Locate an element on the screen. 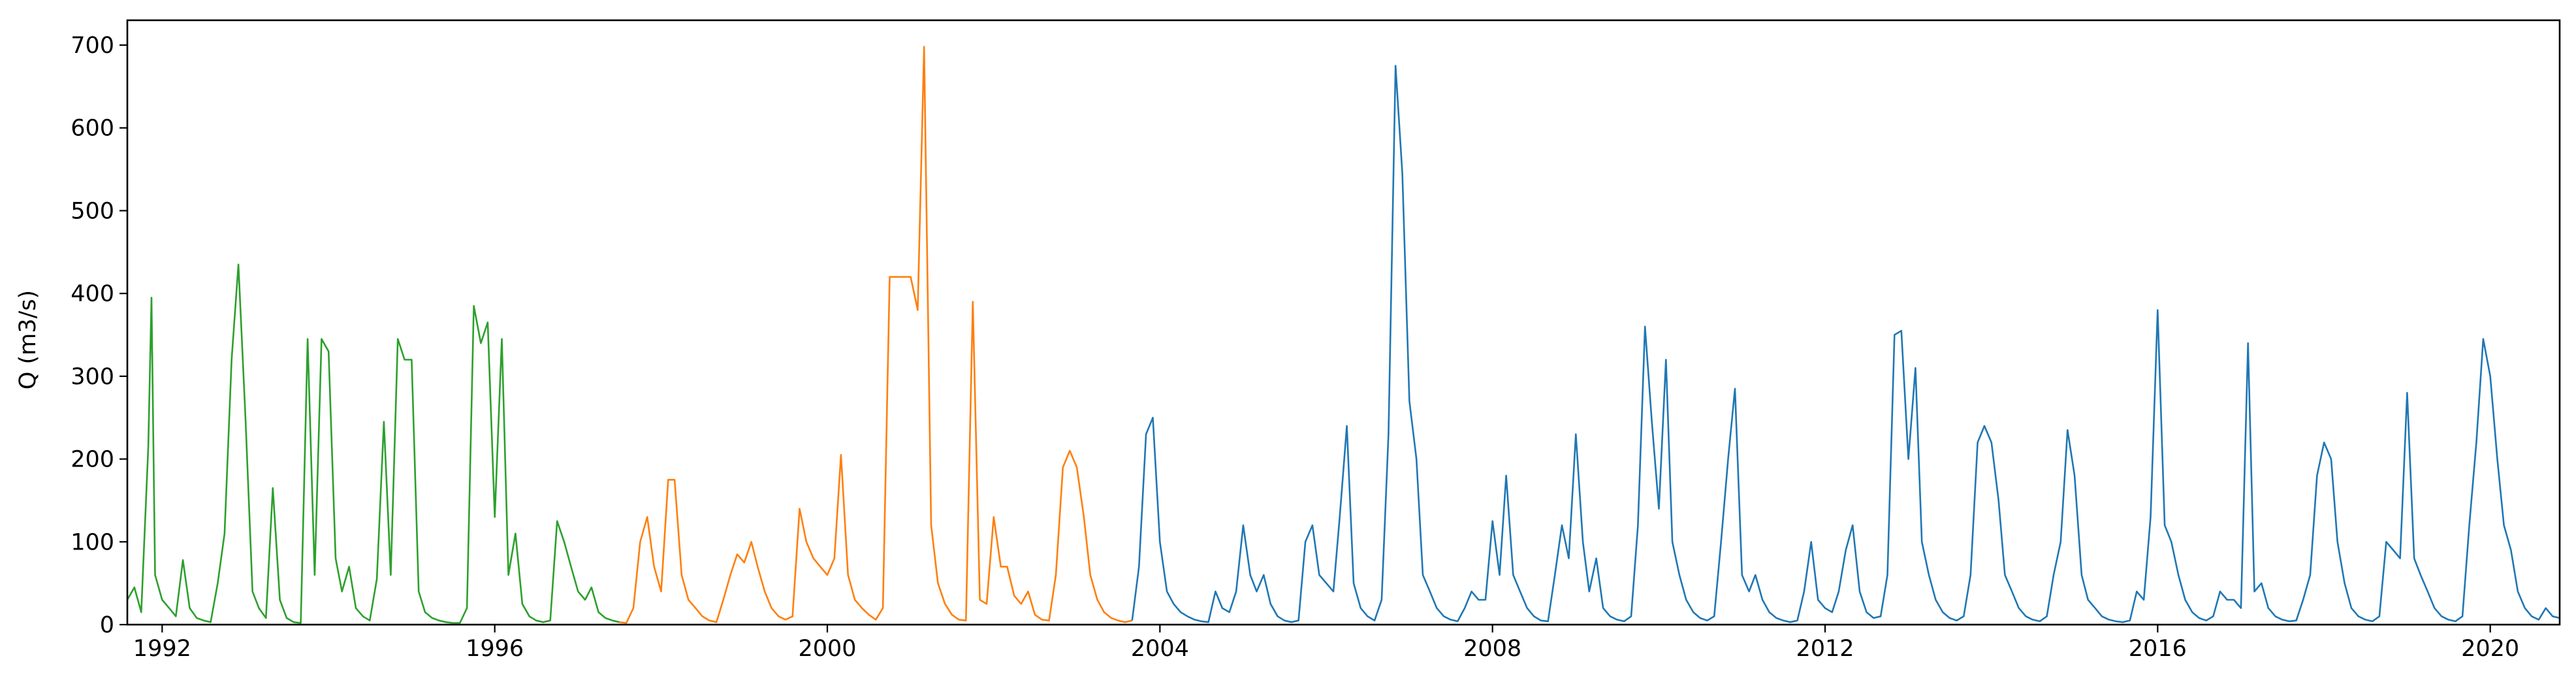 The image size is (2576, 688). y-tick-label: 0 is located at coordinates (107, 625).